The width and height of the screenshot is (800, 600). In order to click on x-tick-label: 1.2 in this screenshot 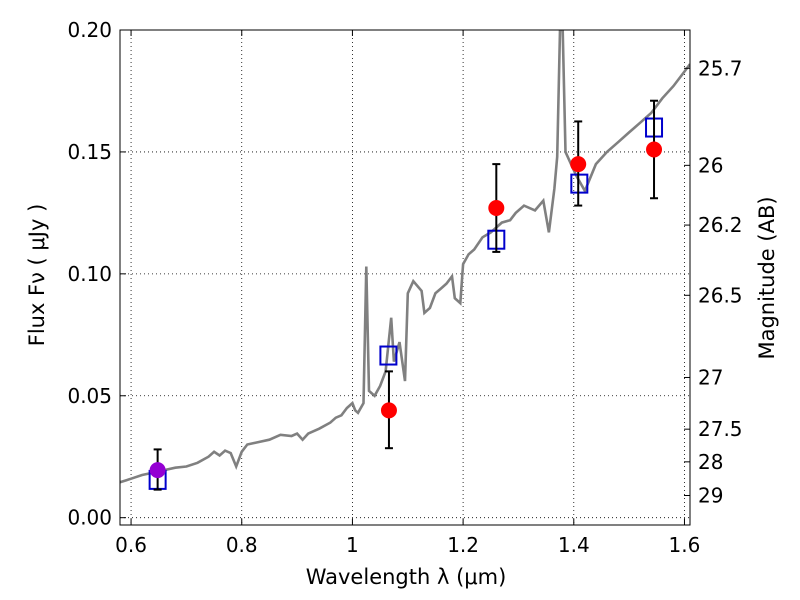, I will do `click(463, 545)`.